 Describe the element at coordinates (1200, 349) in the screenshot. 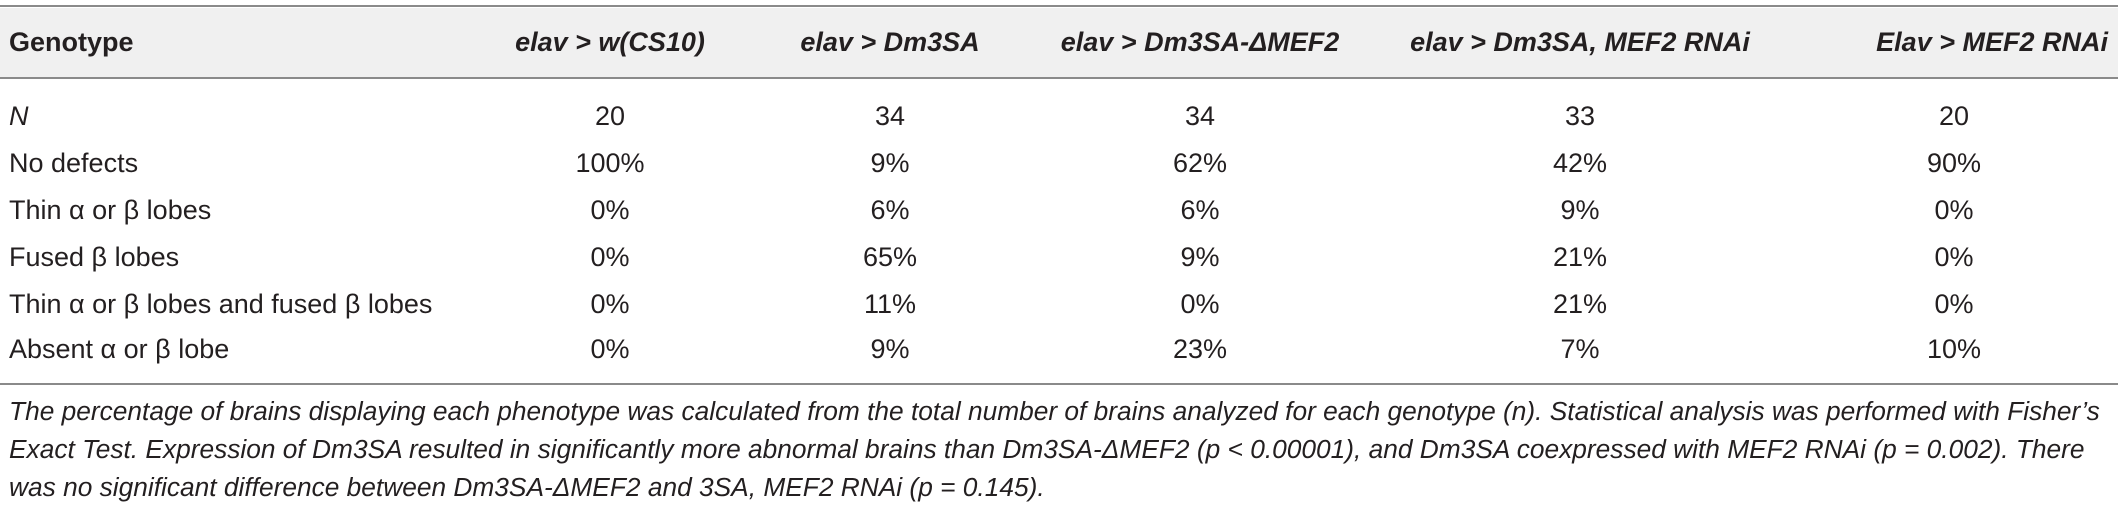

I see `table-cell: 23%` at that location.